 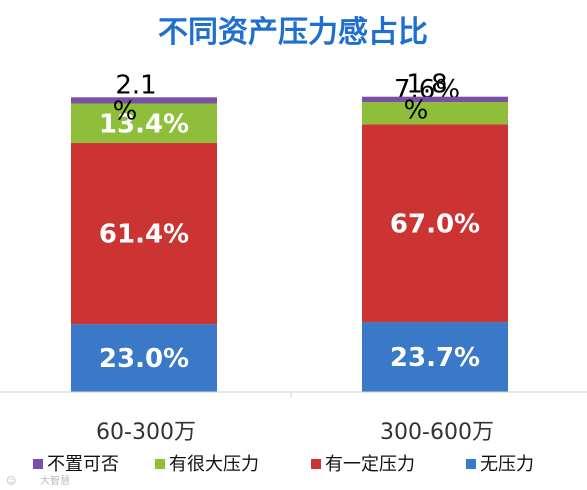 I want to click on data-label: 23.7%, so click(x=435, y=358).